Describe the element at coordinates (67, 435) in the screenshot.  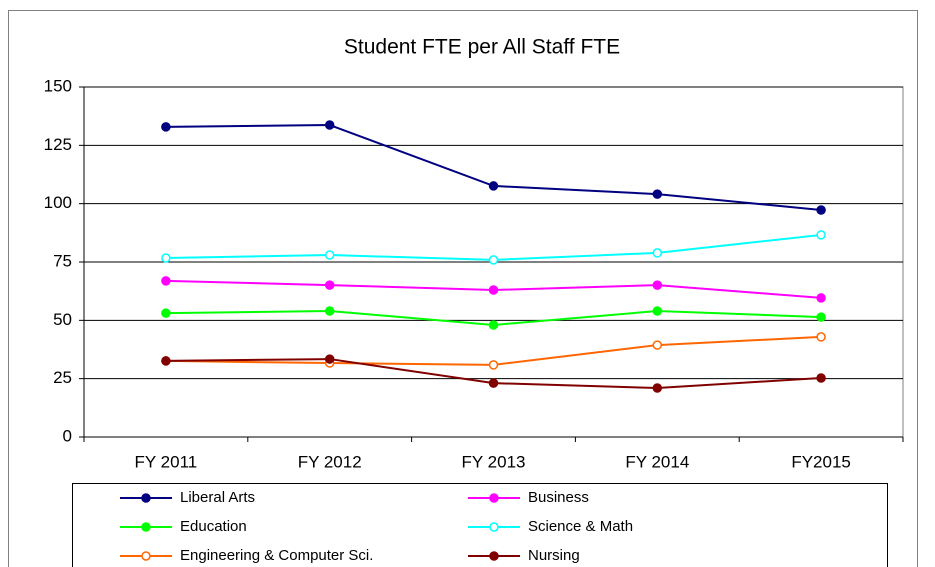
I see `y-tick-label: 0` at that location.